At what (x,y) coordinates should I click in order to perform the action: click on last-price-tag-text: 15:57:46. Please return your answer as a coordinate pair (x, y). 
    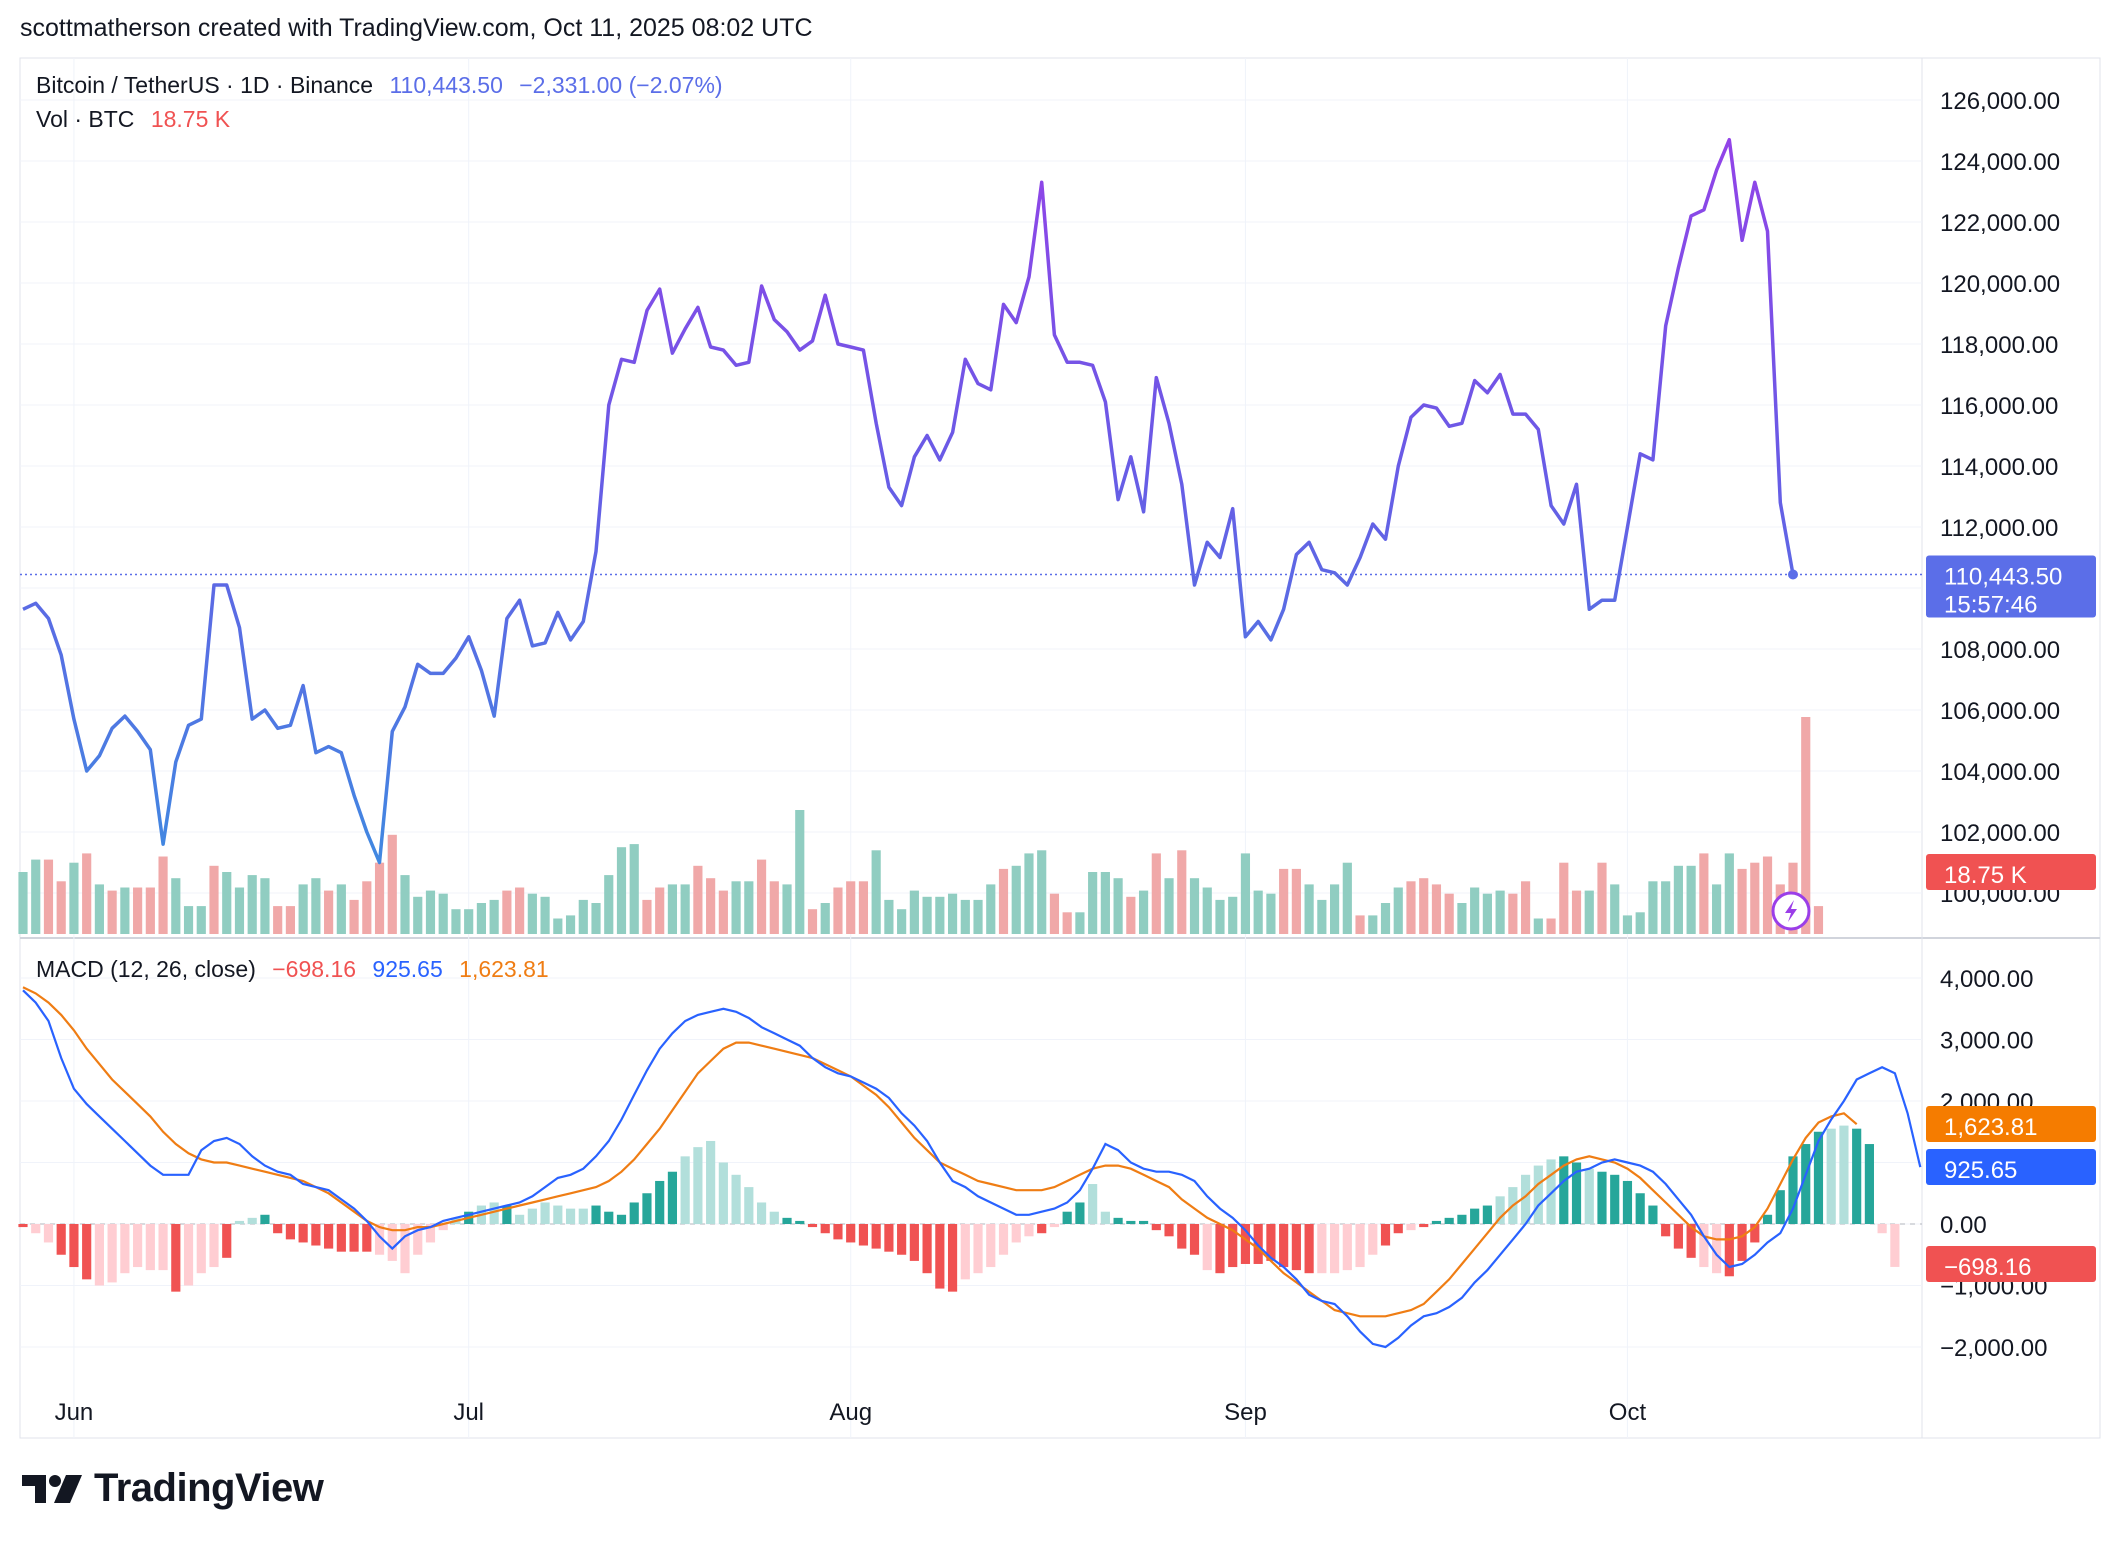
    Looking at the image, I should click on (1990, 604).